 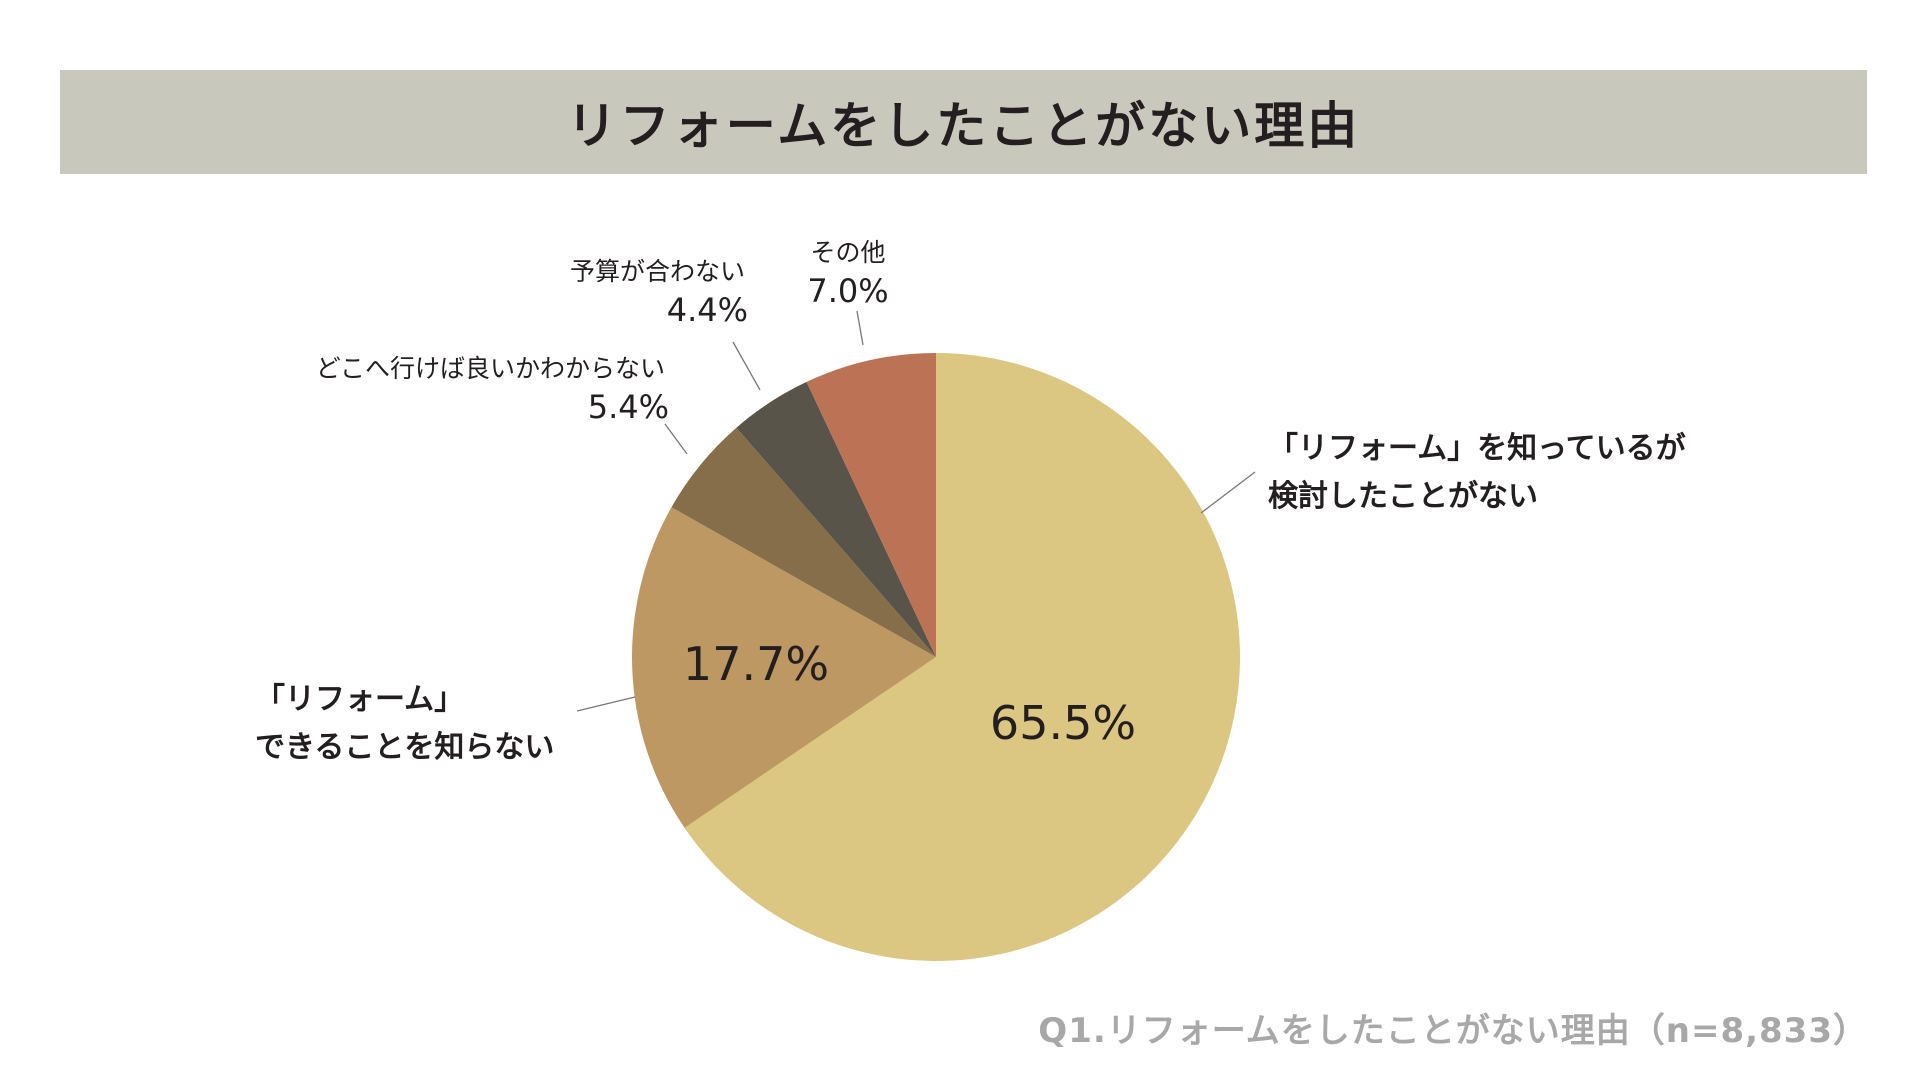 I want to click on slice-label-4-line-0: その他, so click(x=847, y=252).